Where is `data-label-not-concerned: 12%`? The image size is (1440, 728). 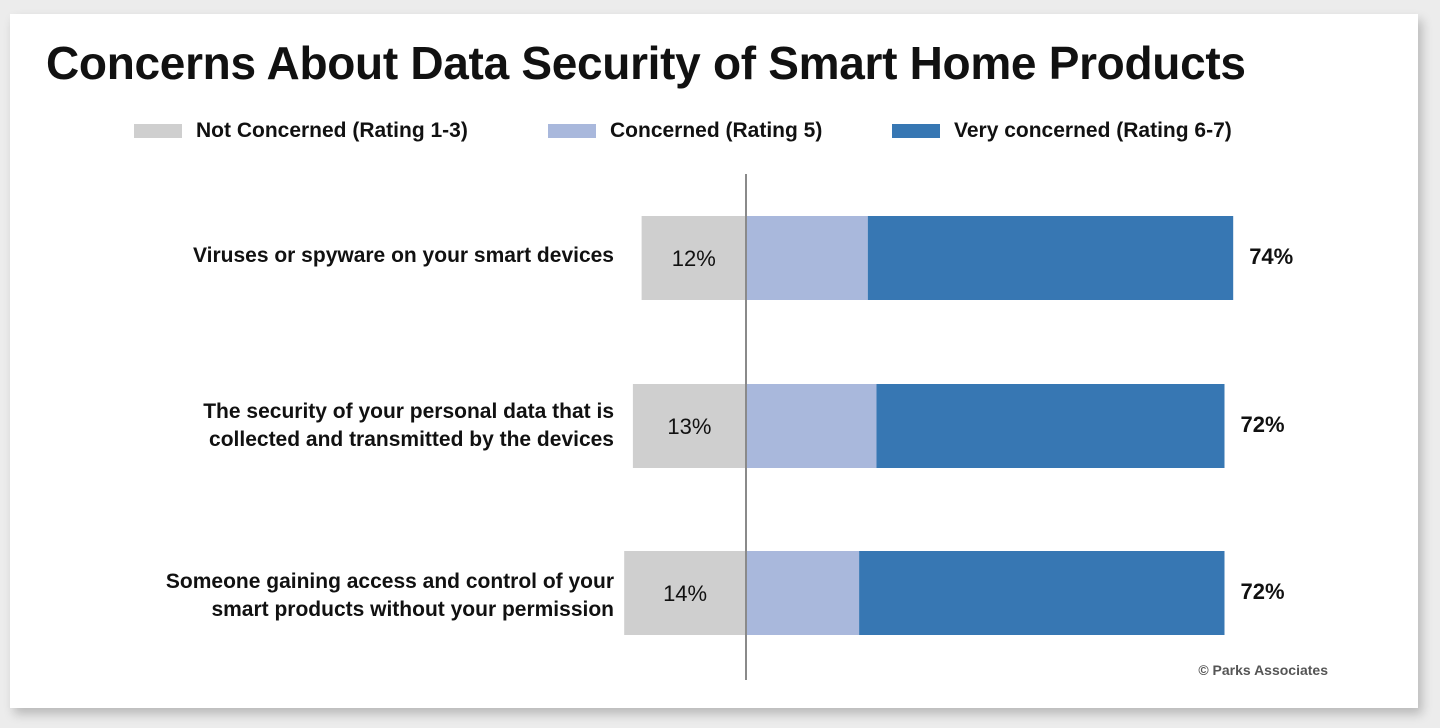 data-label-not-concerned: 12% is located at coordinates (694, 258).